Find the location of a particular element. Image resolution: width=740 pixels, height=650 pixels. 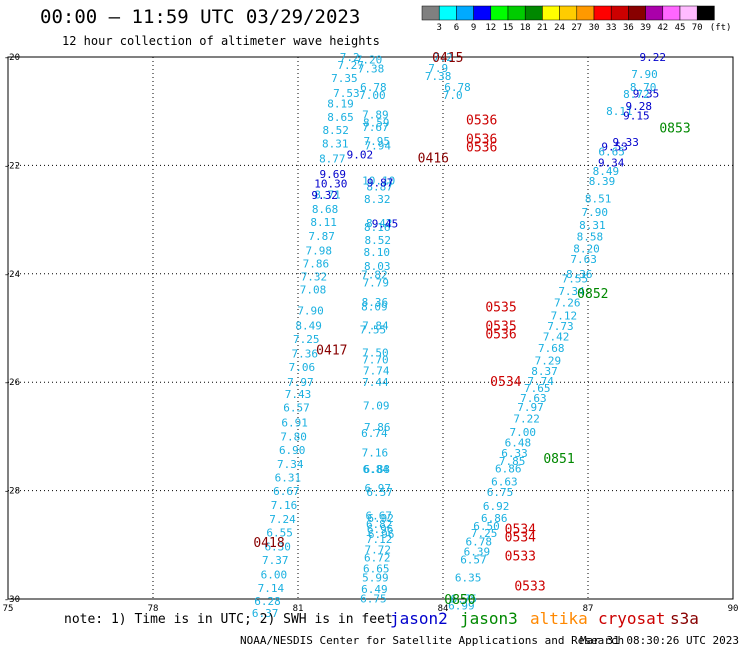

wave-height-point: 7.36 is located at coordinates (305, 353).